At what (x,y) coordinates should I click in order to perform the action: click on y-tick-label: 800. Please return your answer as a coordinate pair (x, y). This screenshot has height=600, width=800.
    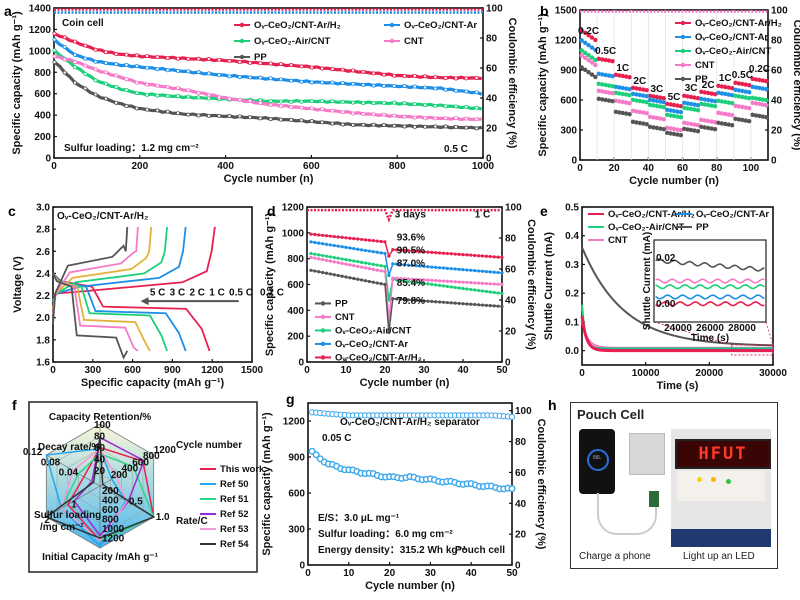
    Looking at the image, I should click on (295, 259).